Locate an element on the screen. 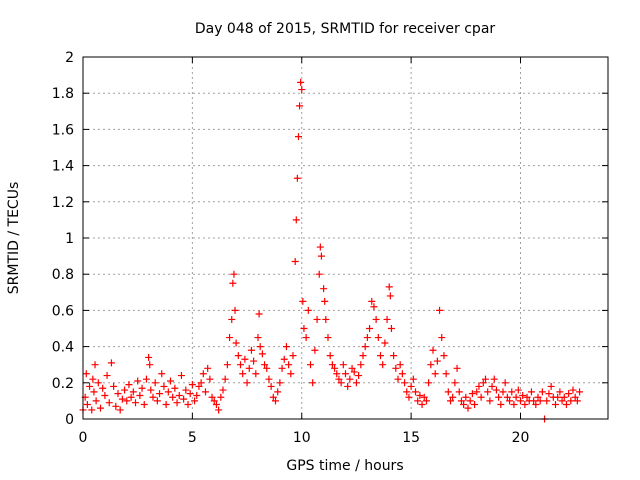 The height and width of the screenshot is (480, 640). x-tick-label: 5 is located at coordinates (192, 438).